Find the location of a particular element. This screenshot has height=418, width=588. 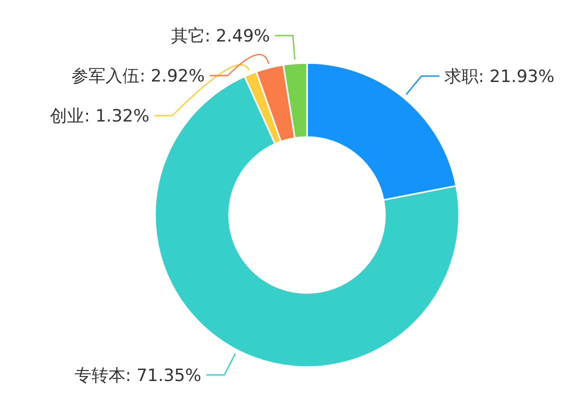

slice-label: 参军入伍: 2.92% is located at coordinates (138, 76).